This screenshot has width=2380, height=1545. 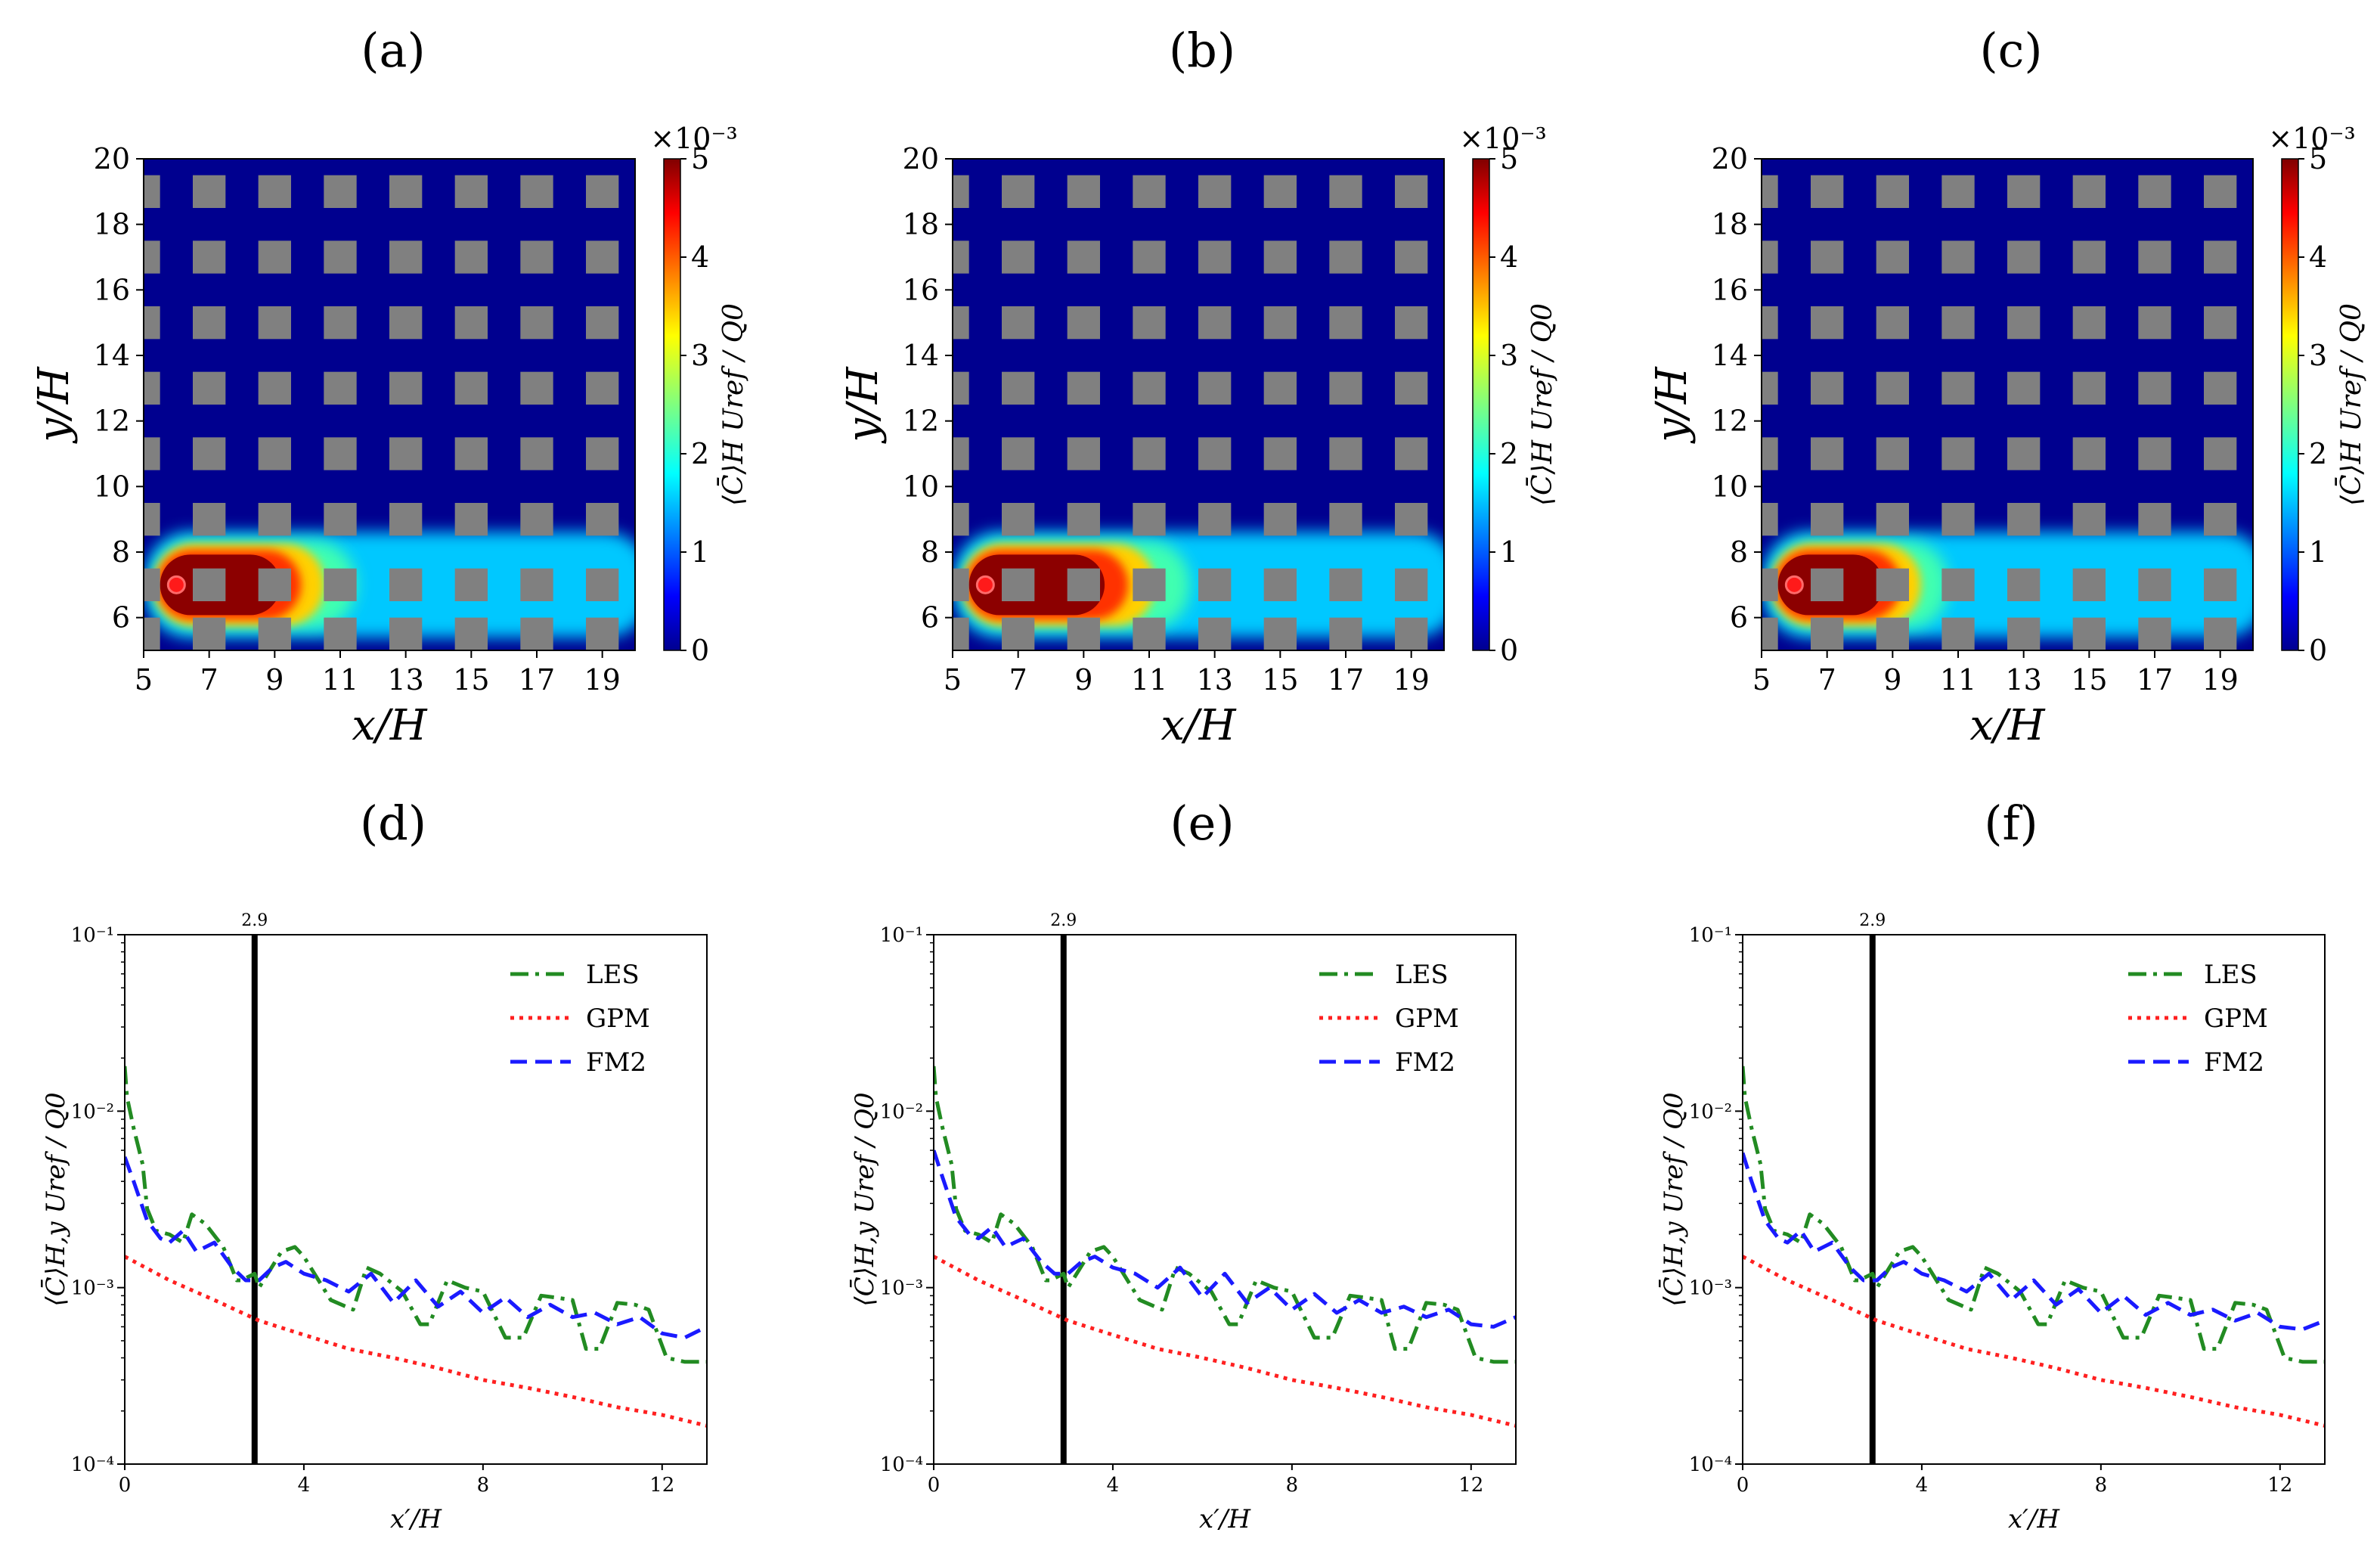 I want to click on legend-label-les: LES, so click(x=613, y=975).